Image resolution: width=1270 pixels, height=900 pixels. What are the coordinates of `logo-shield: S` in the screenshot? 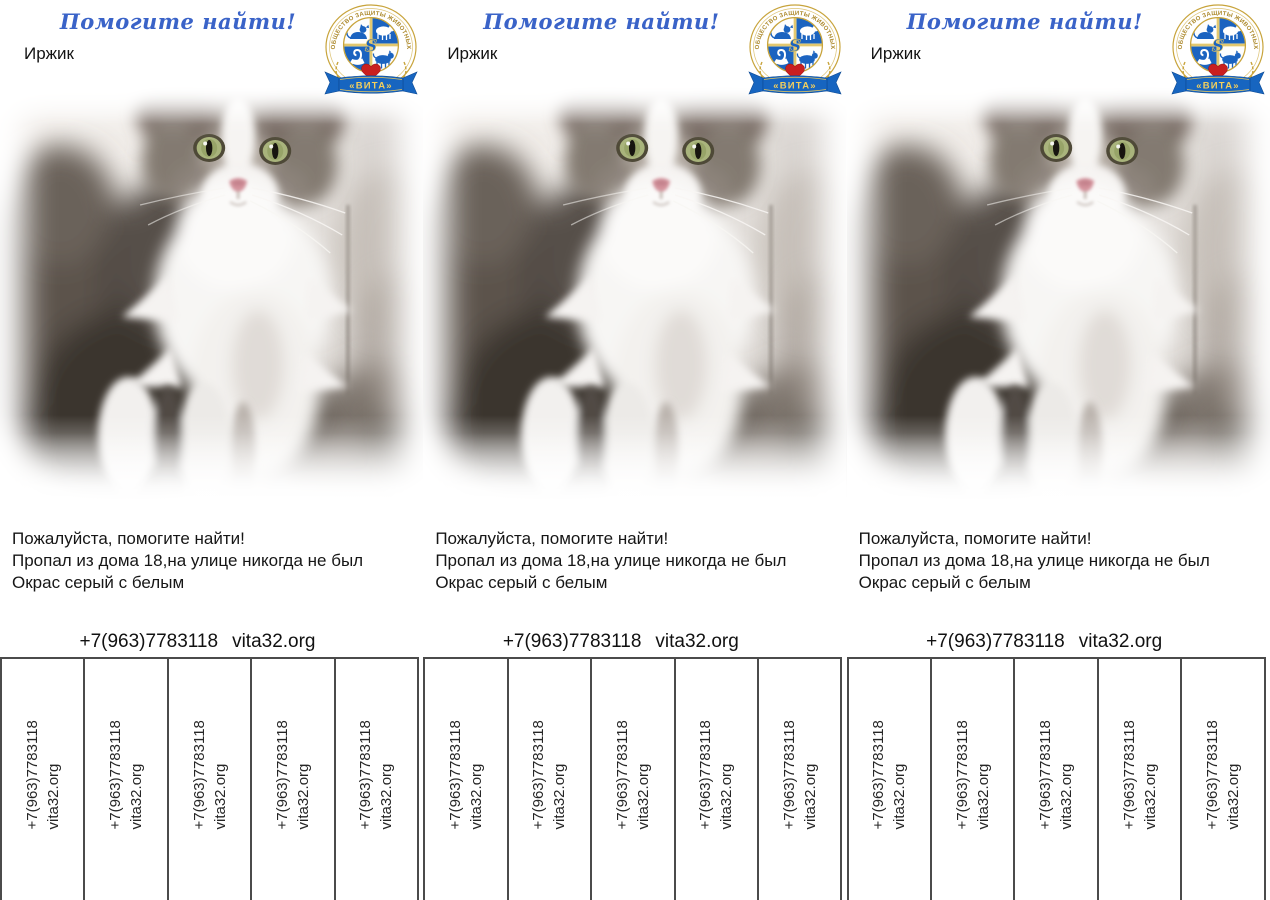 It's located at (1217, 45).